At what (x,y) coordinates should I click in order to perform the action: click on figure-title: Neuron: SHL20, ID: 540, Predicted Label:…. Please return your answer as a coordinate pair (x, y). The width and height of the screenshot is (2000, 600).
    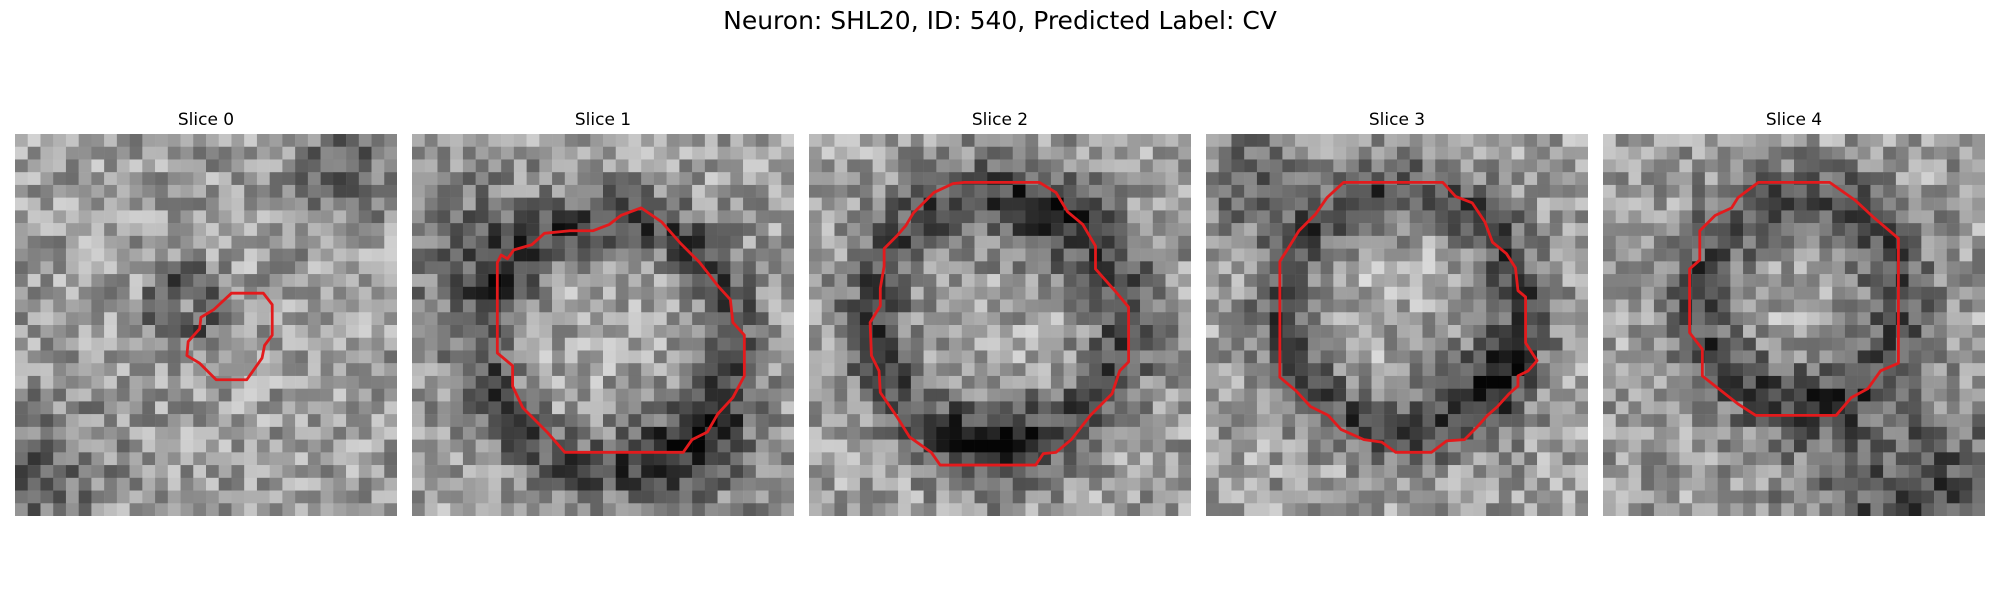
    Looking at the image, I should click on (1000, 20).